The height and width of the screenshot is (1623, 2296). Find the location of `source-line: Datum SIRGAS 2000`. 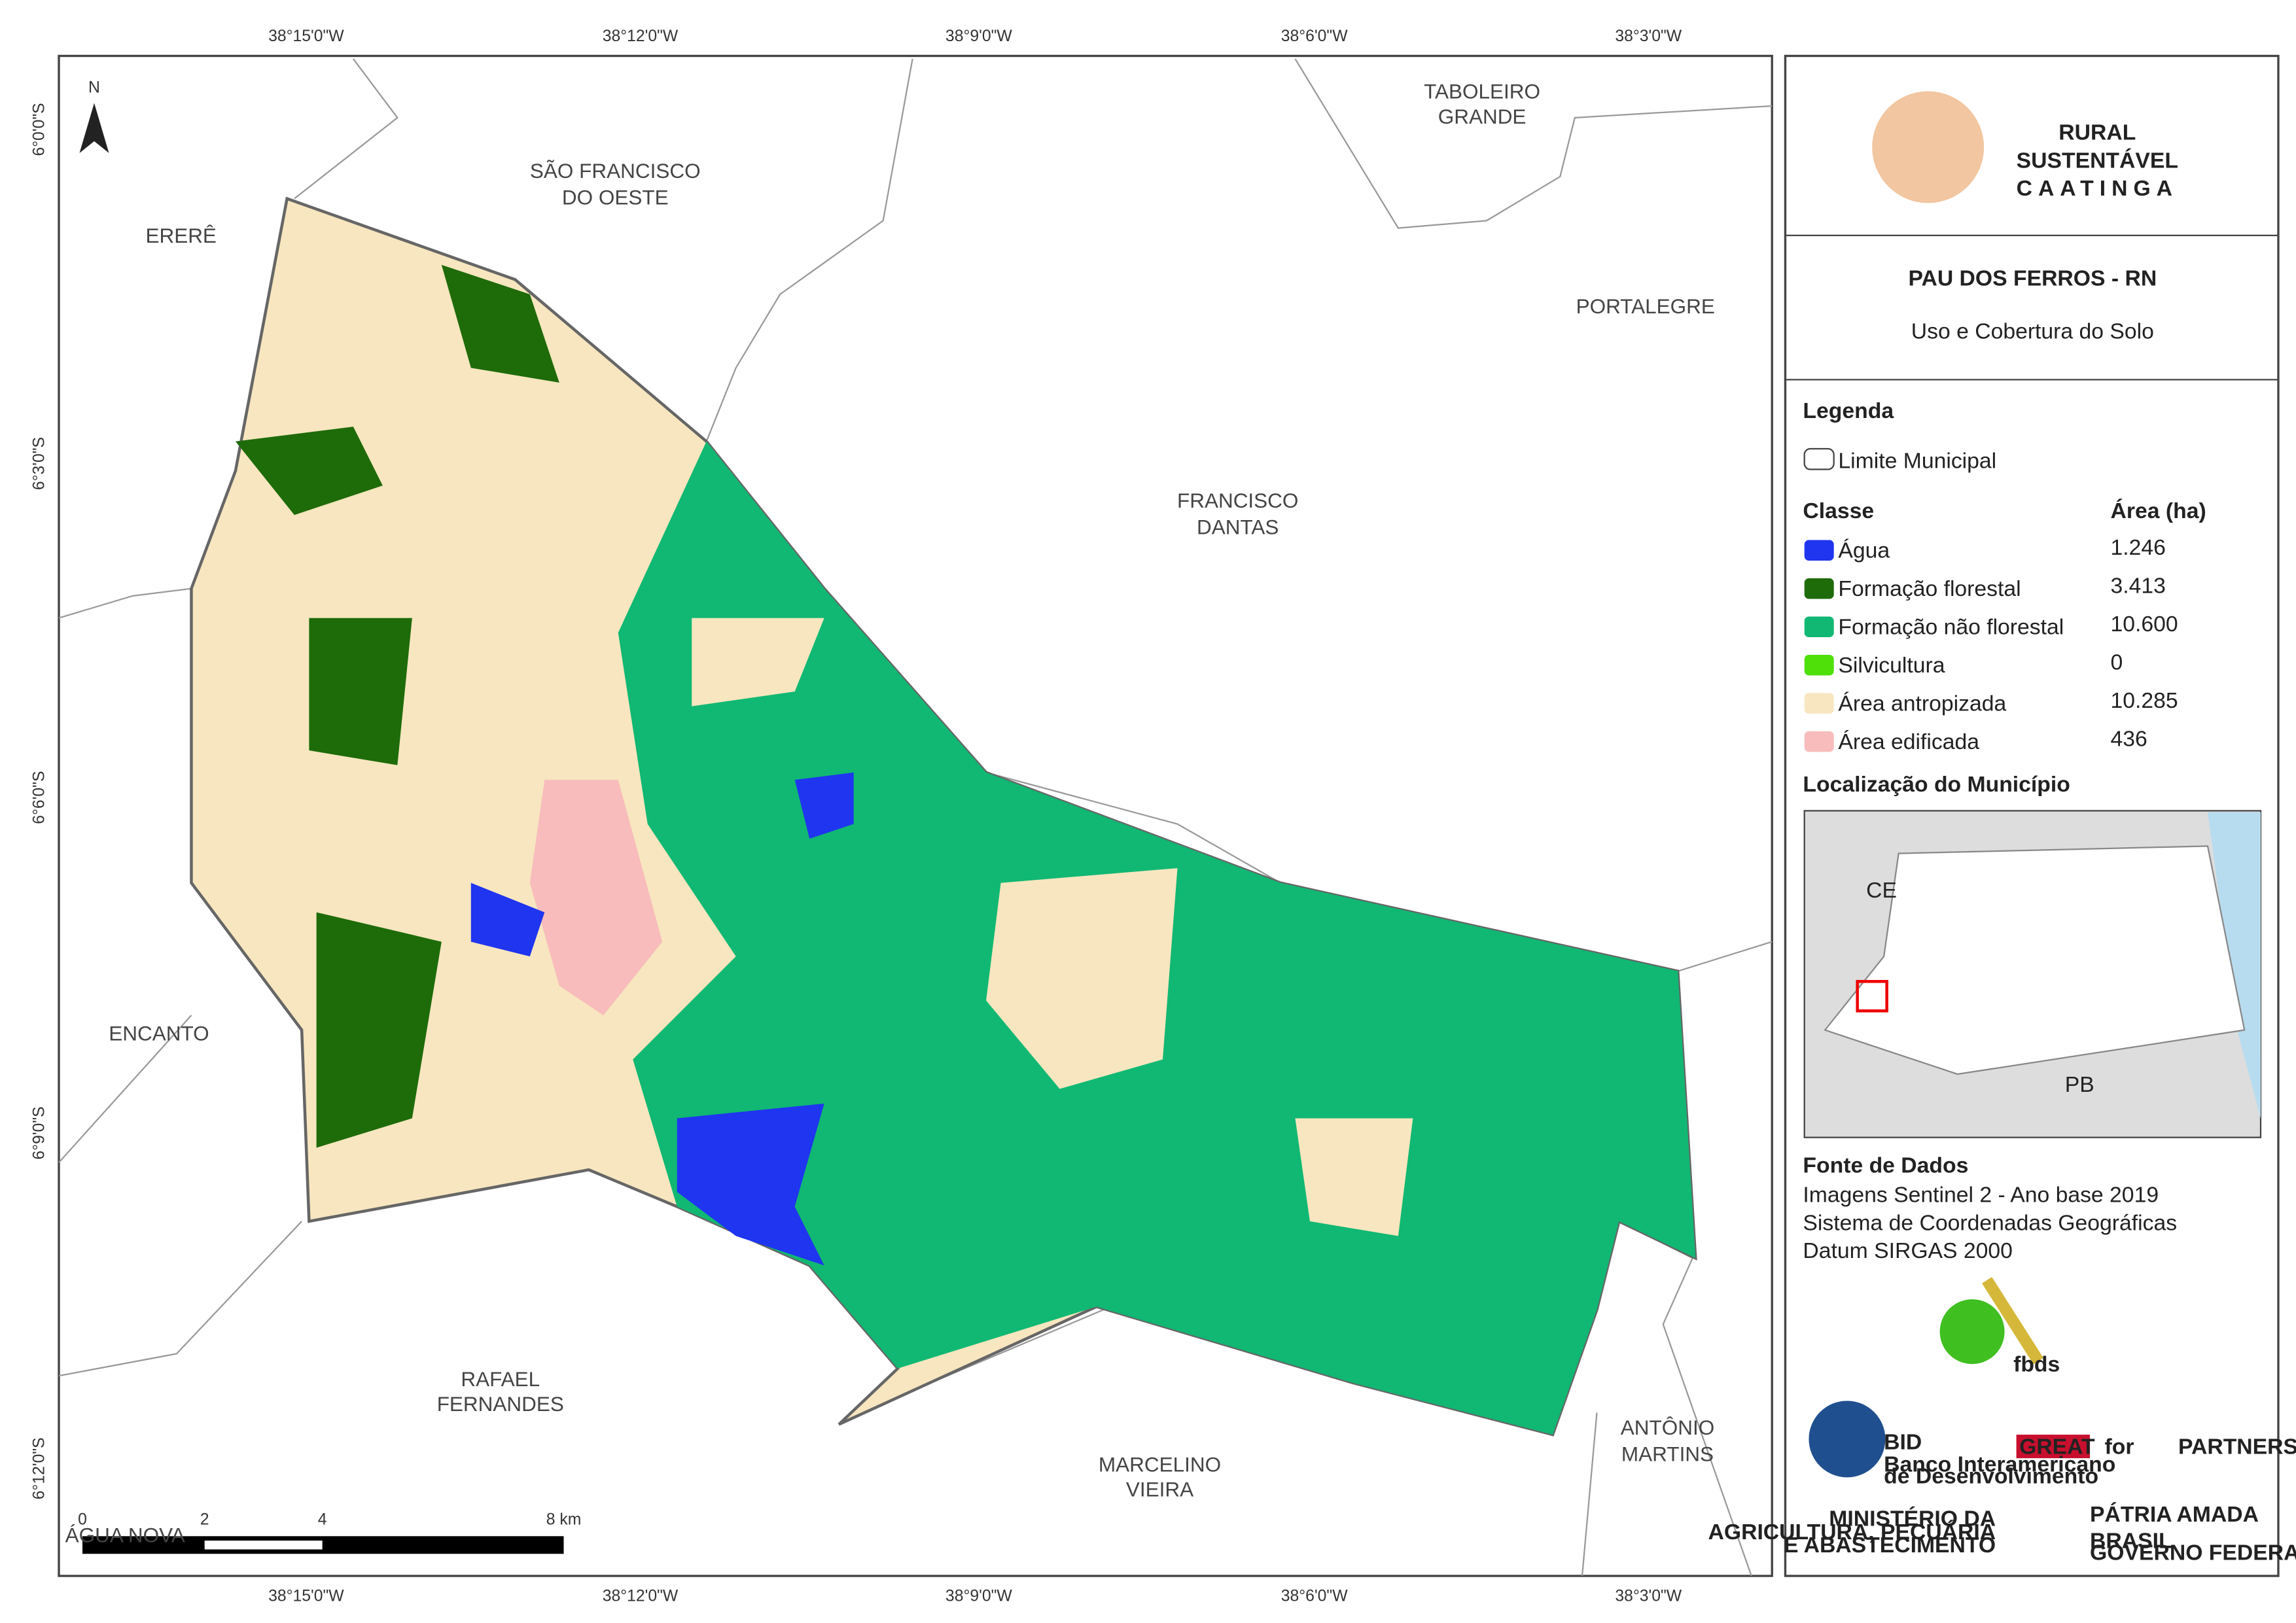

source-line: Datum SIRGAS 2000 is located at coordinates (1907, 1250).